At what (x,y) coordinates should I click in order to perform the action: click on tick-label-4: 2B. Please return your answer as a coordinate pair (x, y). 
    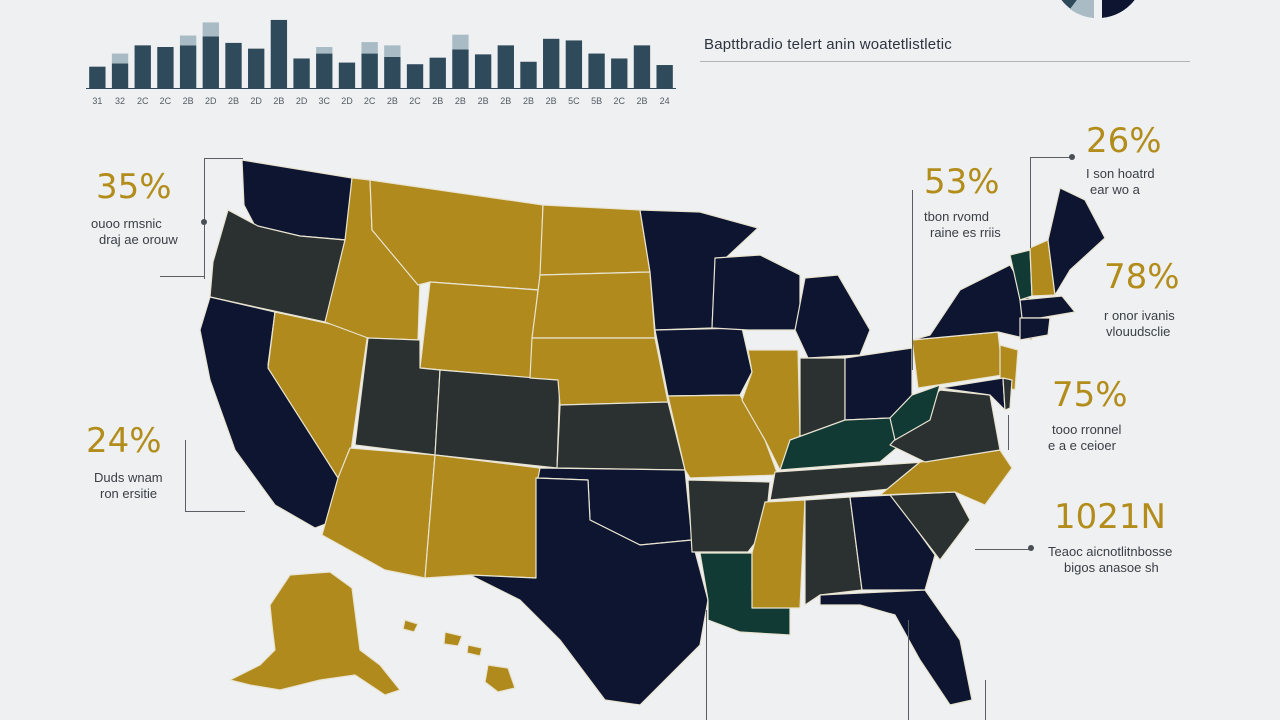
    Looking at the image, I should click on (188, 101).